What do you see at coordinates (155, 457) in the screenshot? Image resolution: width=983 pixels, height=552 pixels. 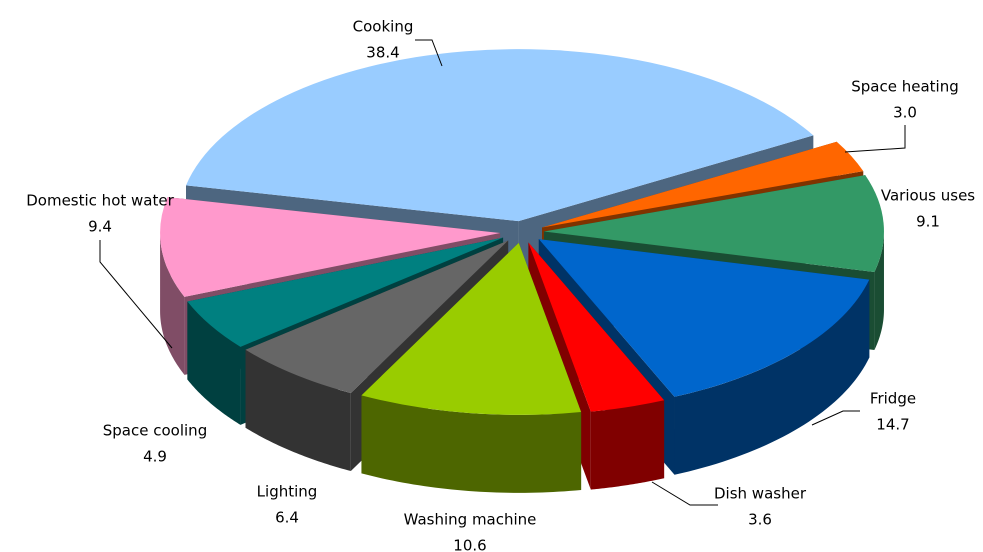 I see `value-label: 4.9` at bounding box center [155, 457].